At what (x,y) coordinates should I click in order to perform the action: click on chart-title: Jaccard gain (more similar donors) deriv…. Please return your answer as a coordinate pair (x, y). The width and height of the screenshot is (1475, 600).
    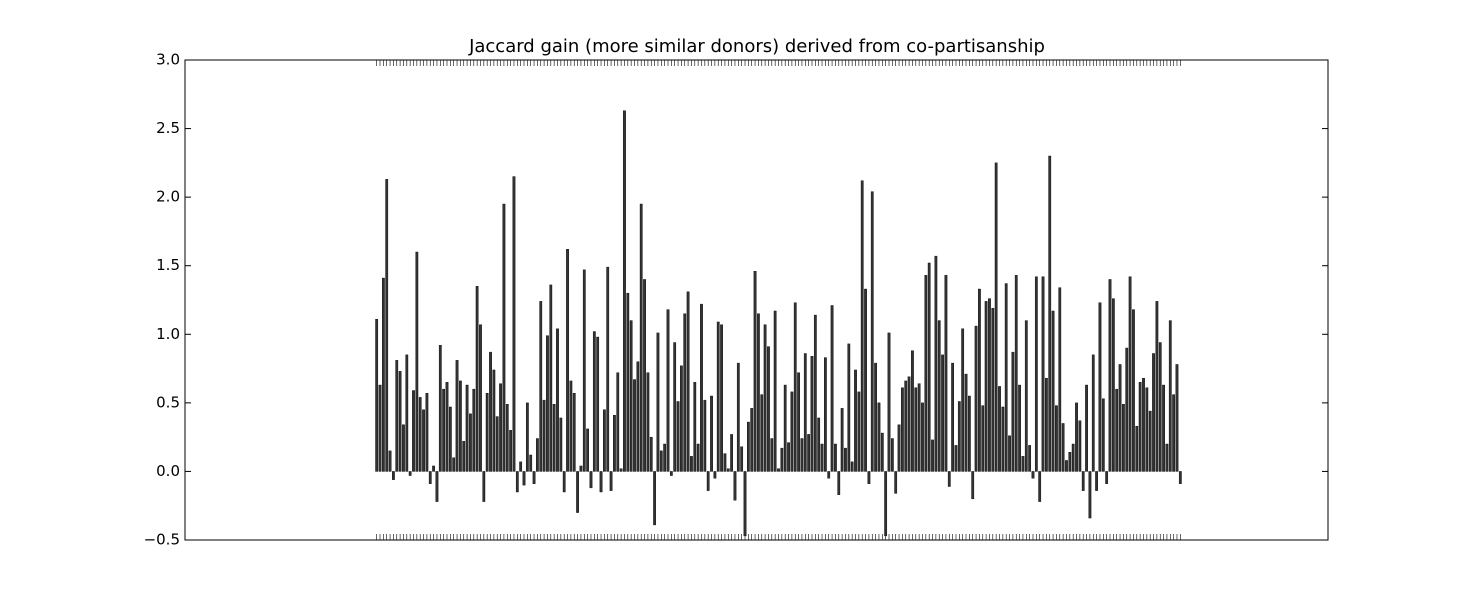
    Looking at the image, I should click on (756, 46).